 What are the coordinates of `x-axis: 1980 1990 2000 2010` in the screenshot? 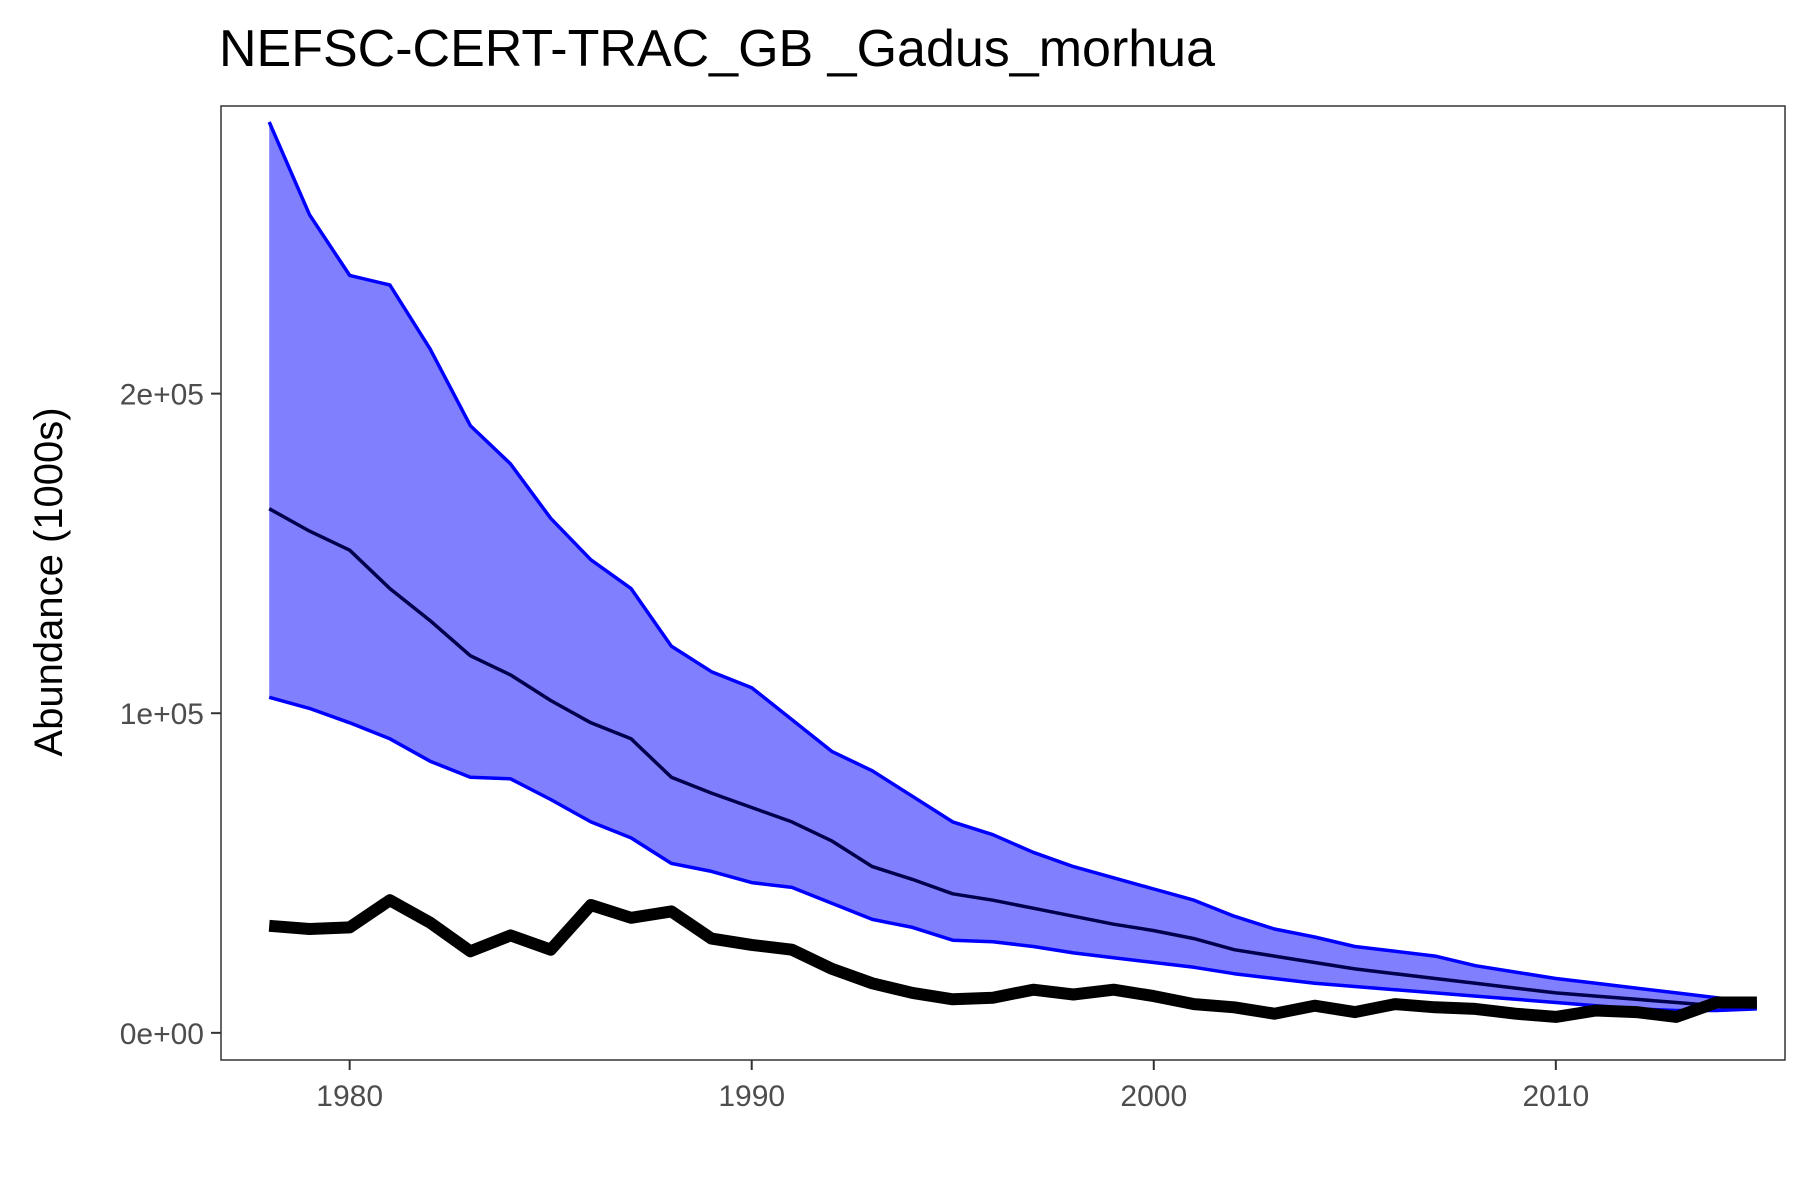 It's located at (952, 1086).